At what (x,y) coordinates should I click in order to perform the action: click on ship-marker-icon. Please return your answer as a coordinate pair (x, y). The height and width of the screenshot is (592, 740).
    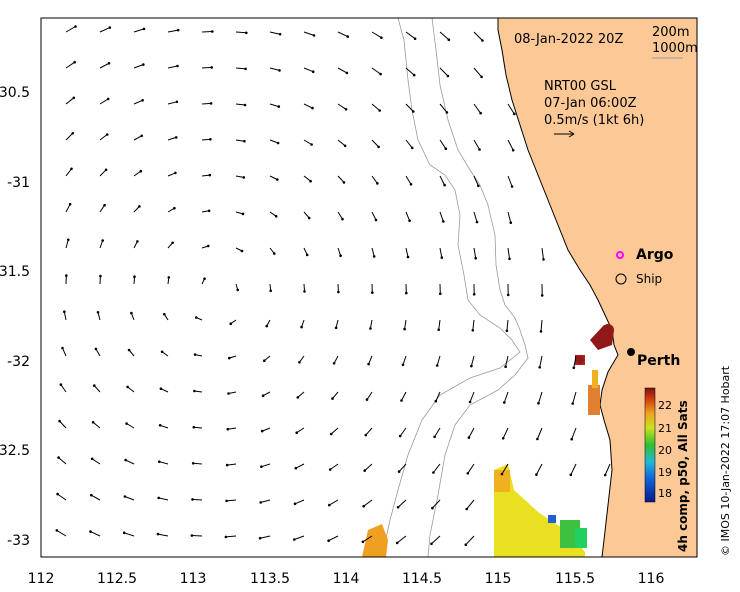
    Looking at the image, I should click on (621, 279).